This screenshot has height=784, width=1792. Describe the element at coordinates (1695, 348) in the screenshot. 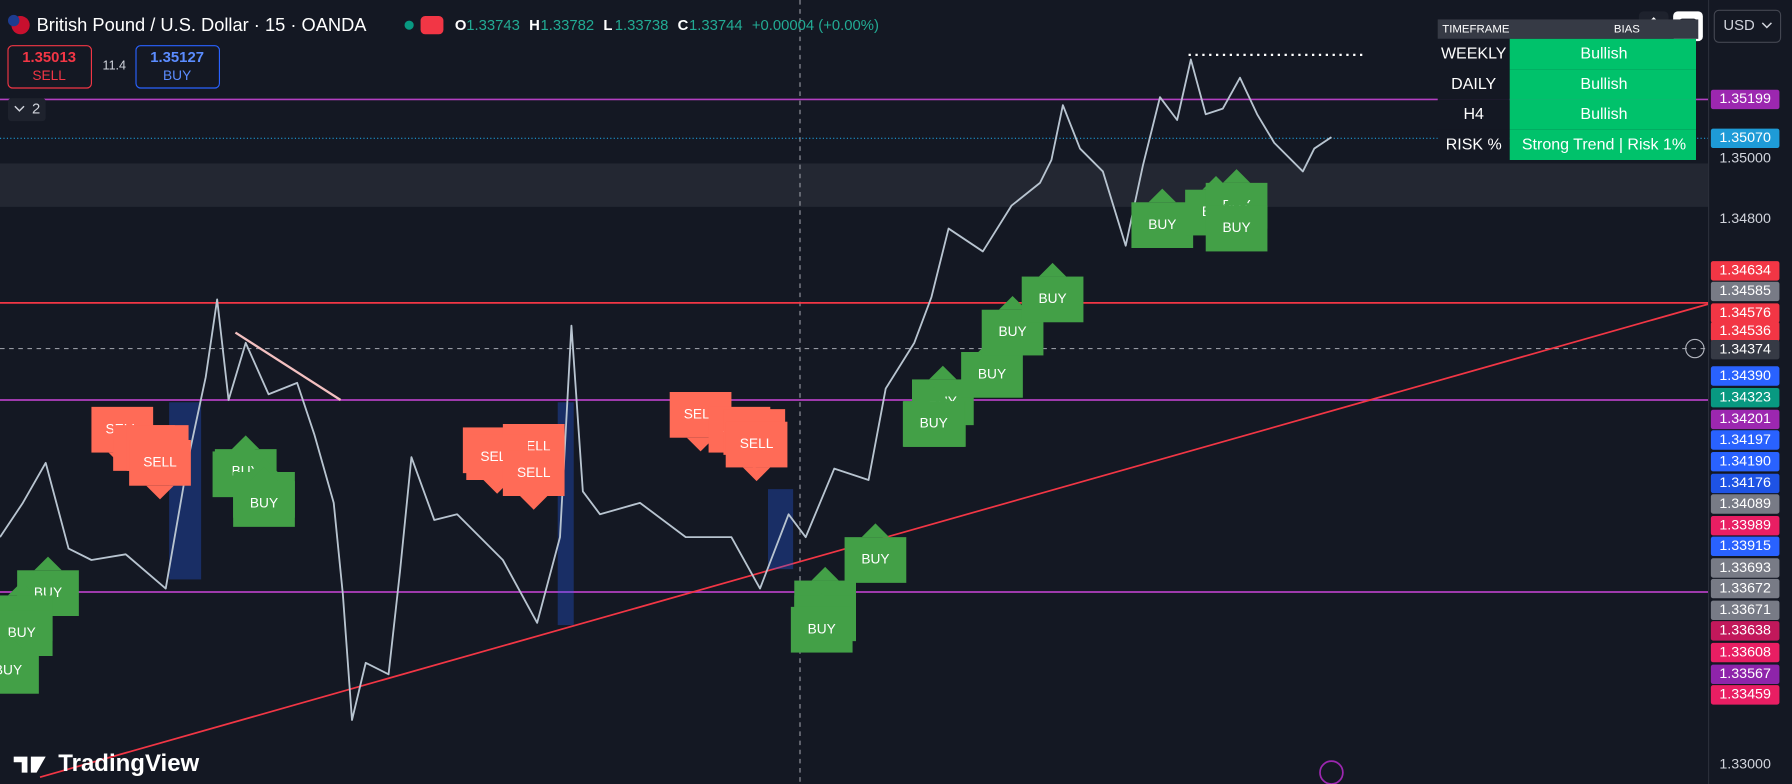

I see `add-button` at that location.